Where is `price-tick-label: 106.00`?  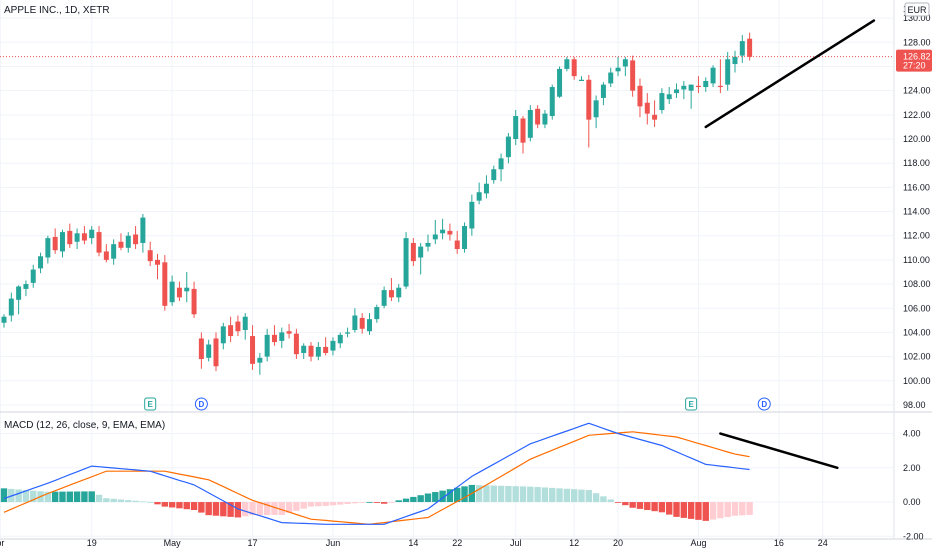
price-tick-label: 106.00 is located at coordinates (917, 308).